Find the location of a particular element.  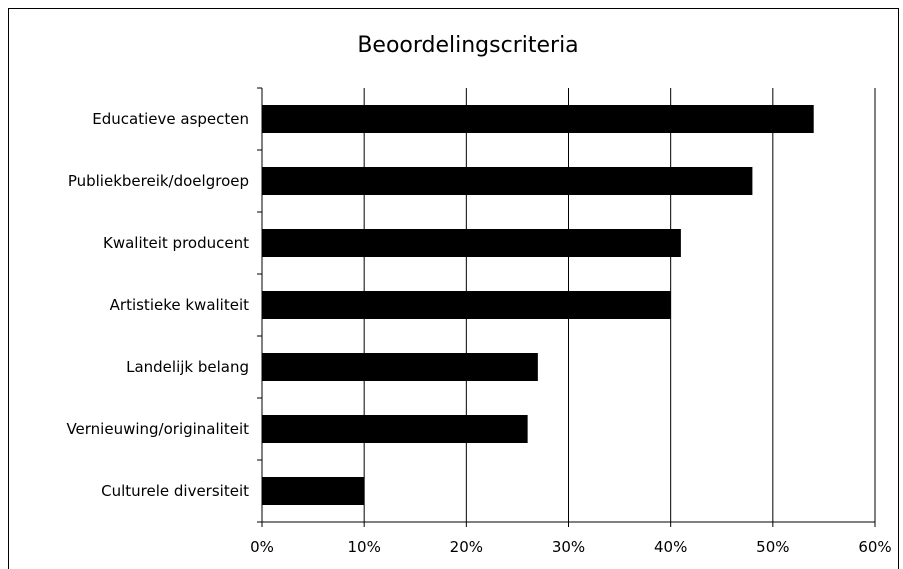

x-tick-labels: 0% 10% 20% 30% 40% 50% 60% is located at coordinates (571, 547).